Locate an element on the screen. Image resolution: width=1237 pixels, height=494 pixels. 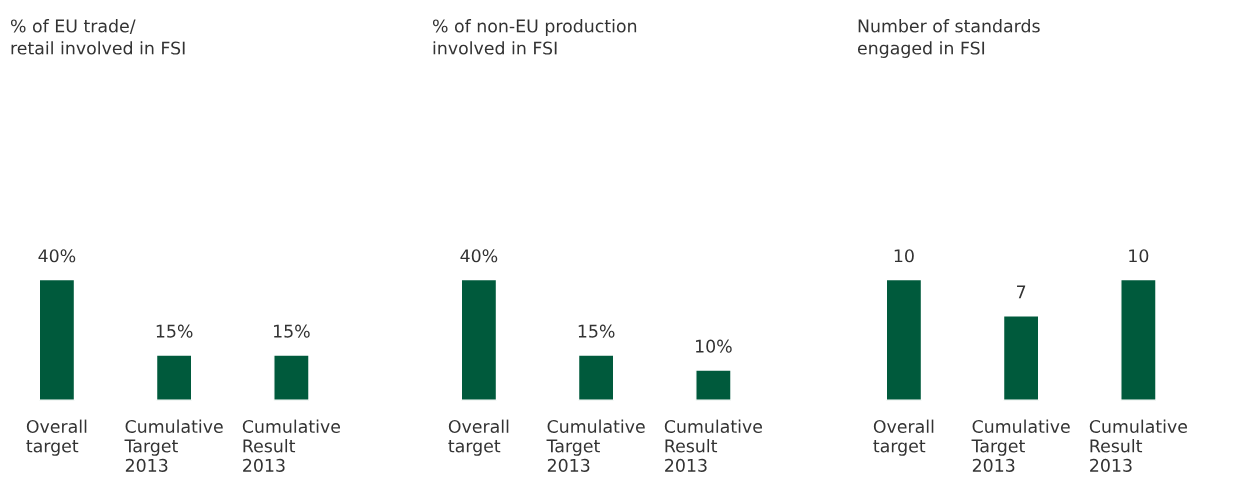
chart-title: % of non-EU production involved in FSI is located at coordinates (534, 37).